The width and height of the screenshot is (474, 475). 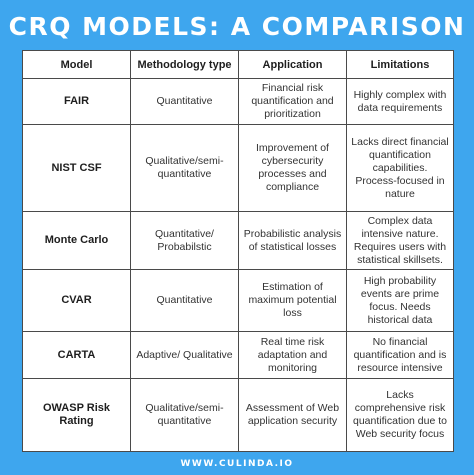 What do you see at coordinates (292, 300) in the screenshot?
I see `application-cell: Estimation of maximum potential loss` at bounding box center [292, 300].